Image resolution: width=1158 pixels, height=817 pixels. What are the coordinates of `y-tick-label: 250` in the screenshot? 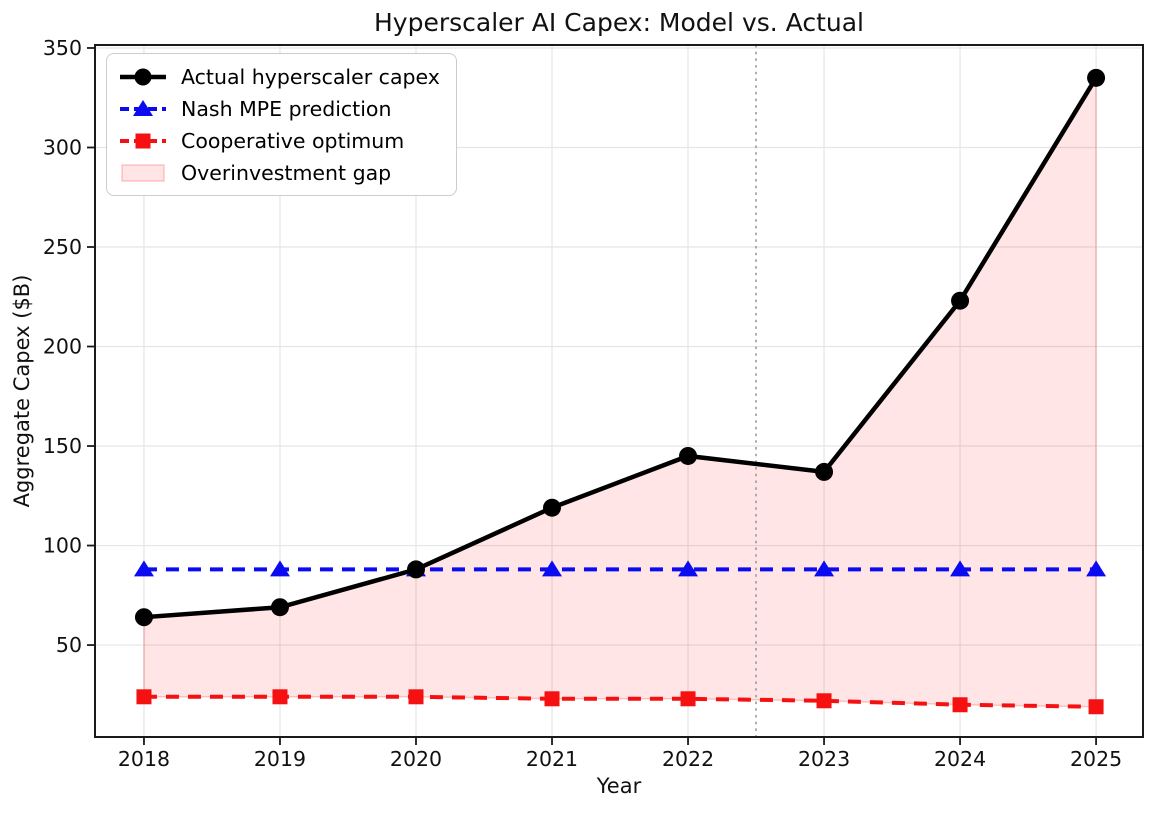 It's located at (62, 247).